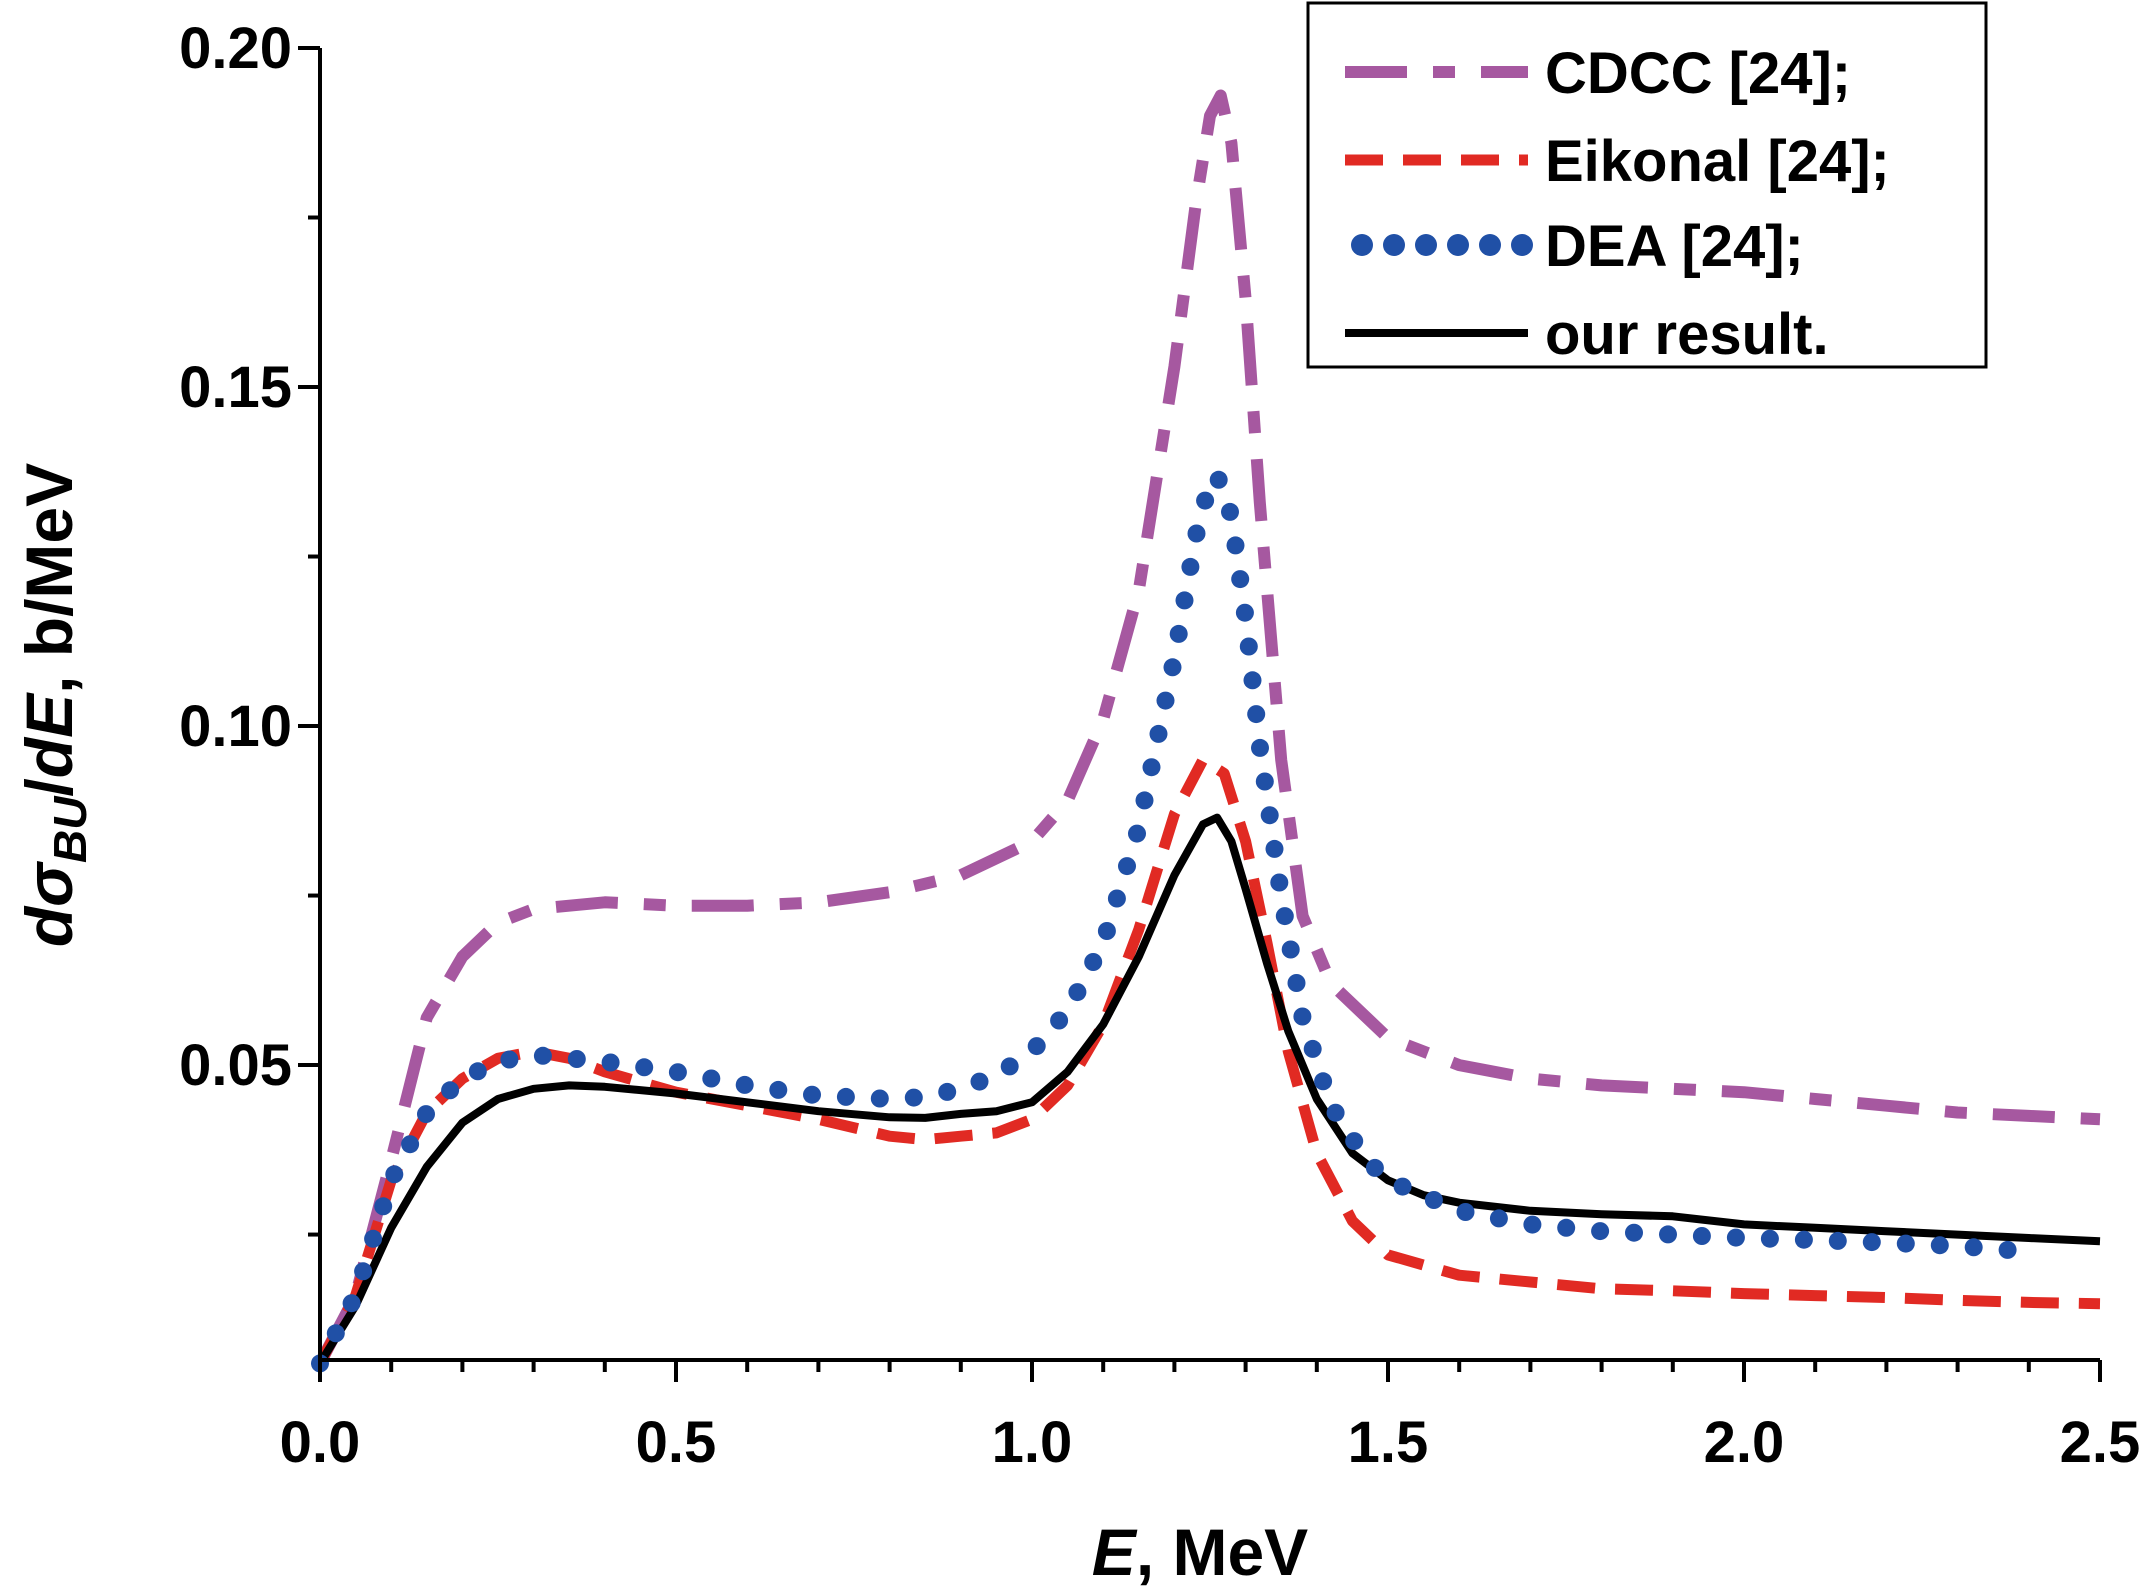 This screenshot has height=1594, width=2150. I want to click on y-axis-title-d1: d, so click(49, 926).